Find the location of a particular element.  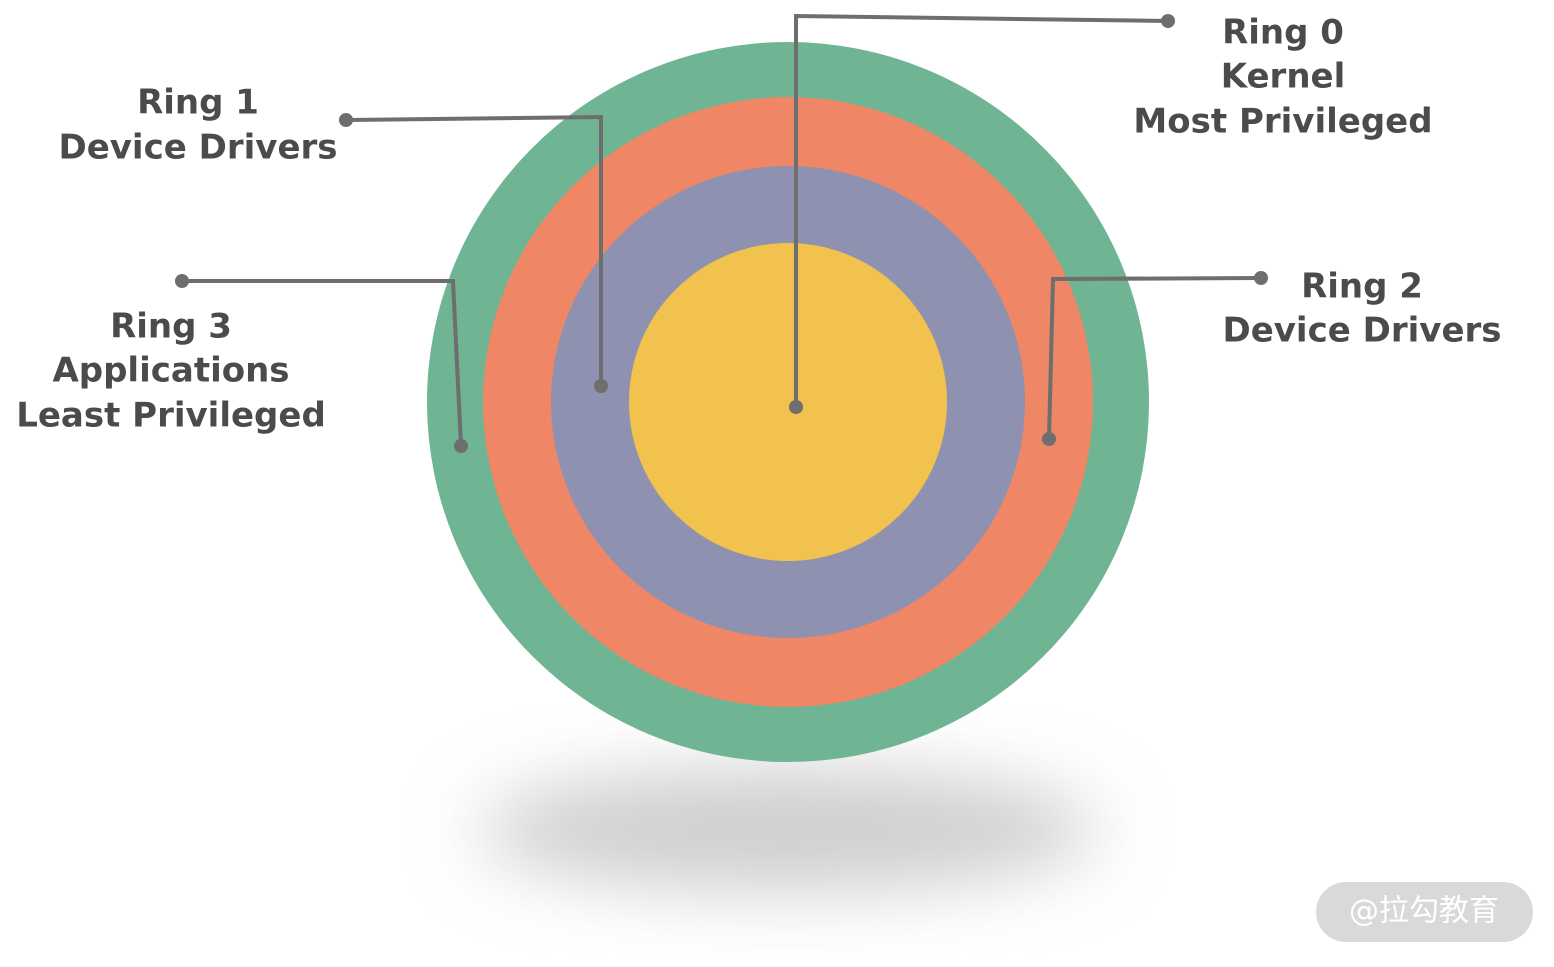

ring-label: Most Privileged is located at coordinates (1282, 122).